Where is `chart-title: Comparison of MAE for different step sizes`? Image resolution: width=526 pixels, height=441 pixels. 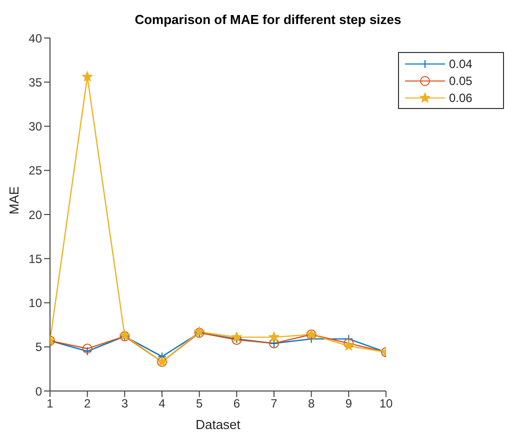 chart-title: Comparison of MAE for different step sizes is located at coordinates (268, 19).